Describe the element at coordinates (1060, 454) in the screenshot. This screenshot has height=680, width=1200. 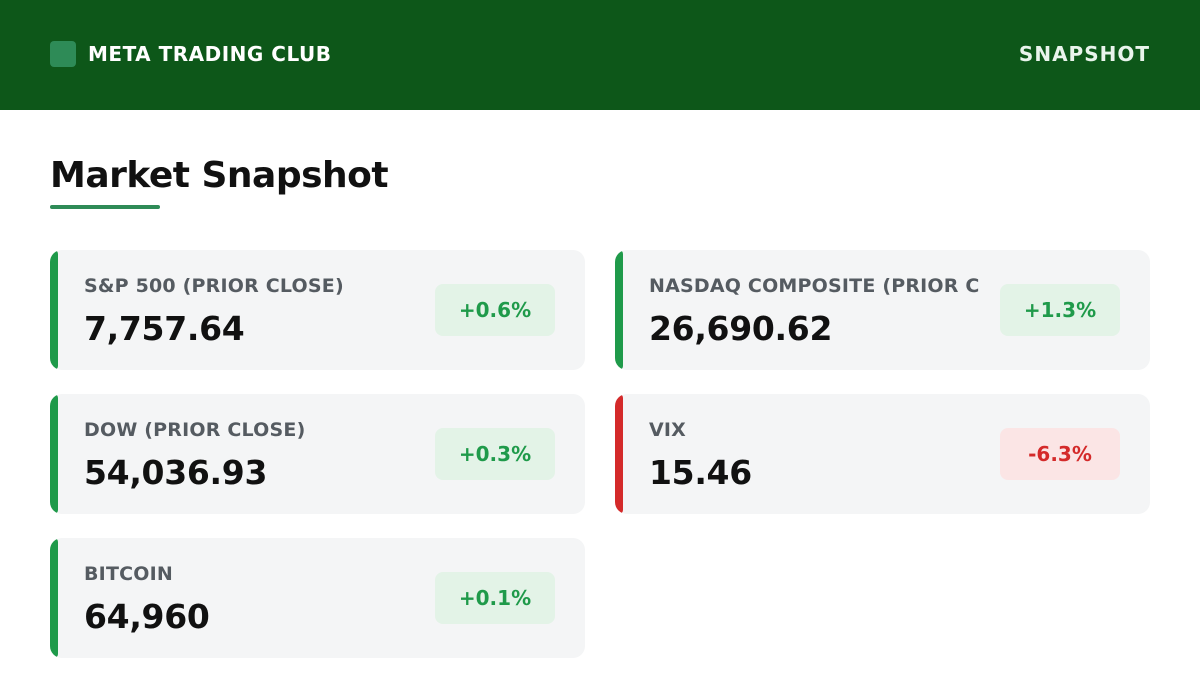
I see `change-badge: -6.3%` at that location.